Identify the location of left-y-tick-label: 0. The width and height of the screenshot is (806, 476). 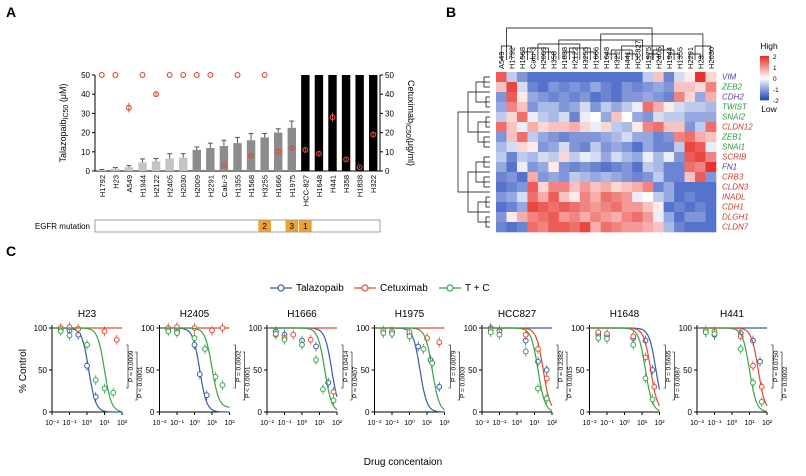
(88, 171).